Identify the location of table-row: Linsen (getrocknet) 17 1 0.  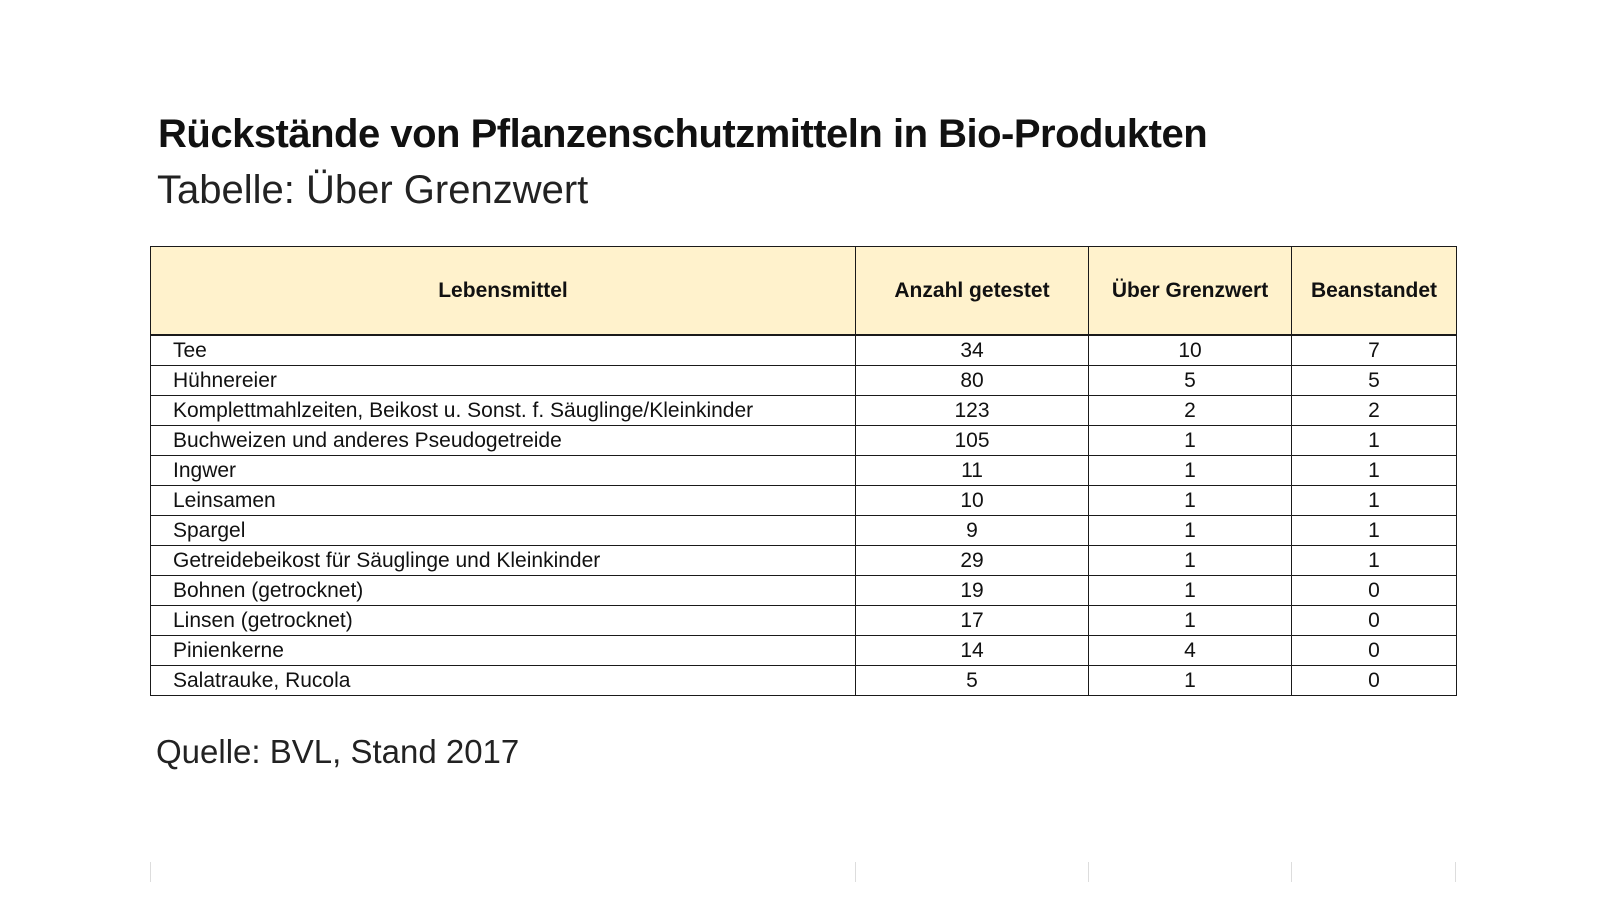
(803, 620).